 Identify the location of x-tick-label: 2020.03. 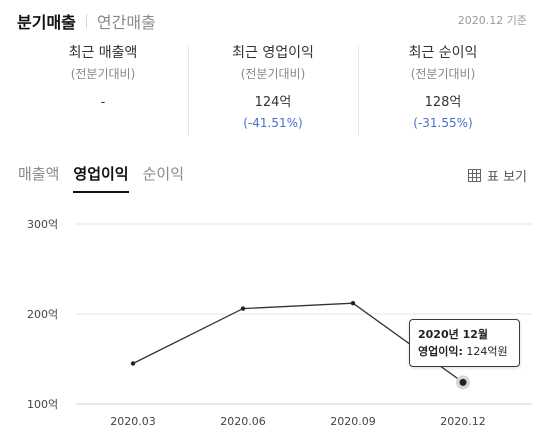
(133, 421).